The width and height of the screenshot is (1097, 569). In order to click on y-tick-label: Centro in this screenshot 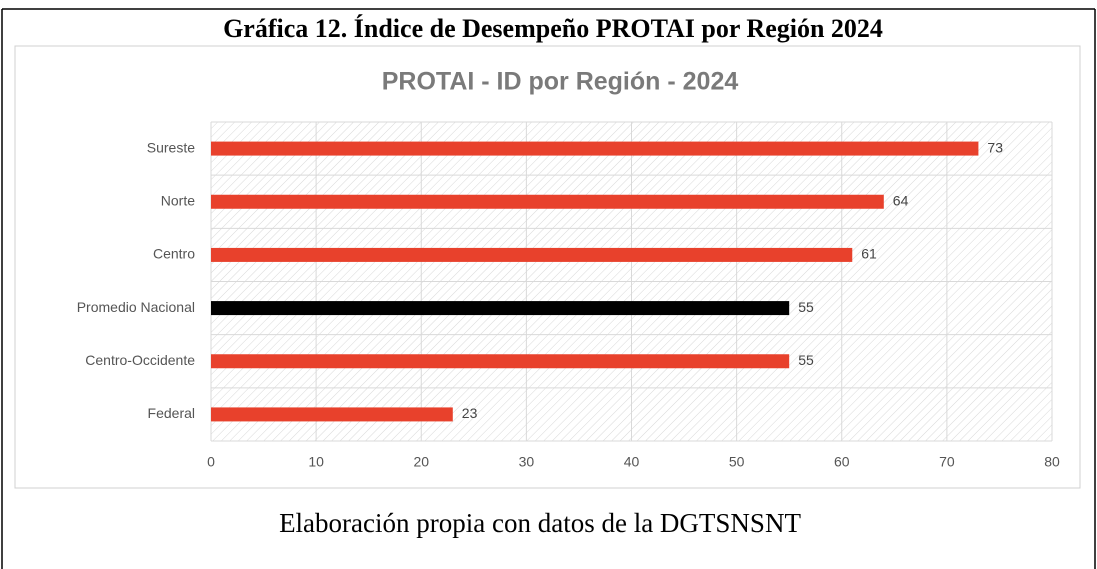, I will do `click(174, 254)`.